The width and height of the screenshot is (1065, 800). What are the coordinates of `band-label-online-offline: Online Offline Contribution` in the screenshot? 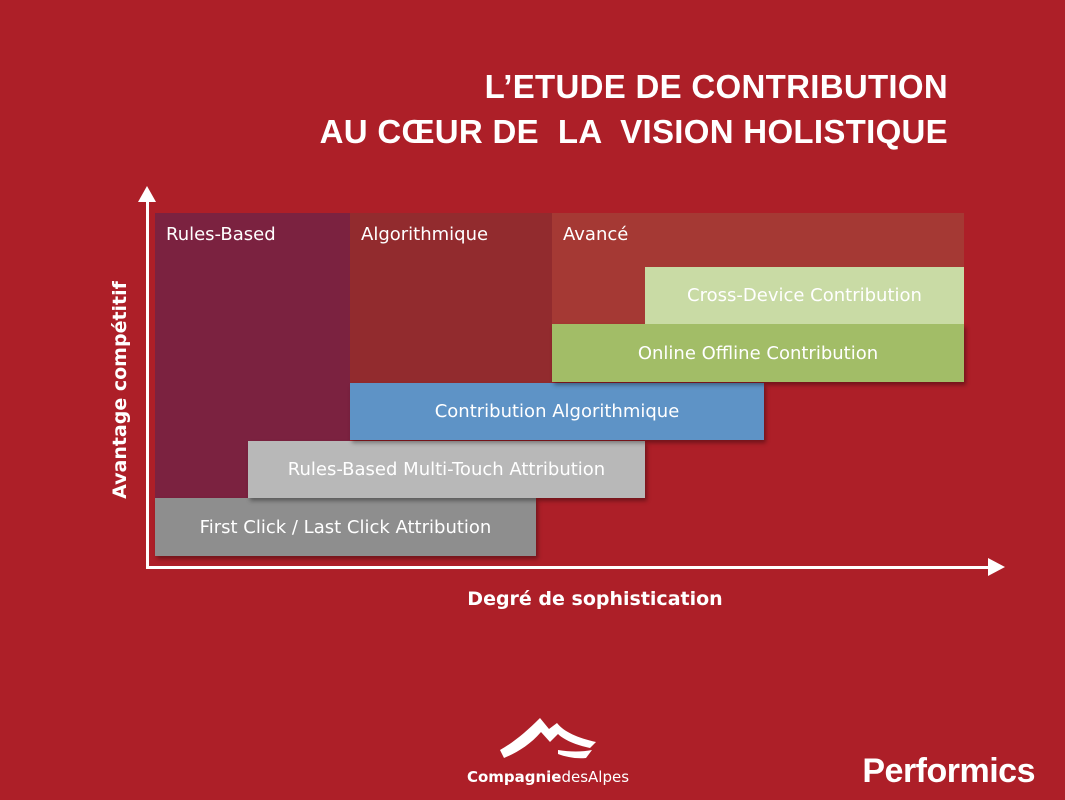 It's located at (758, 353).